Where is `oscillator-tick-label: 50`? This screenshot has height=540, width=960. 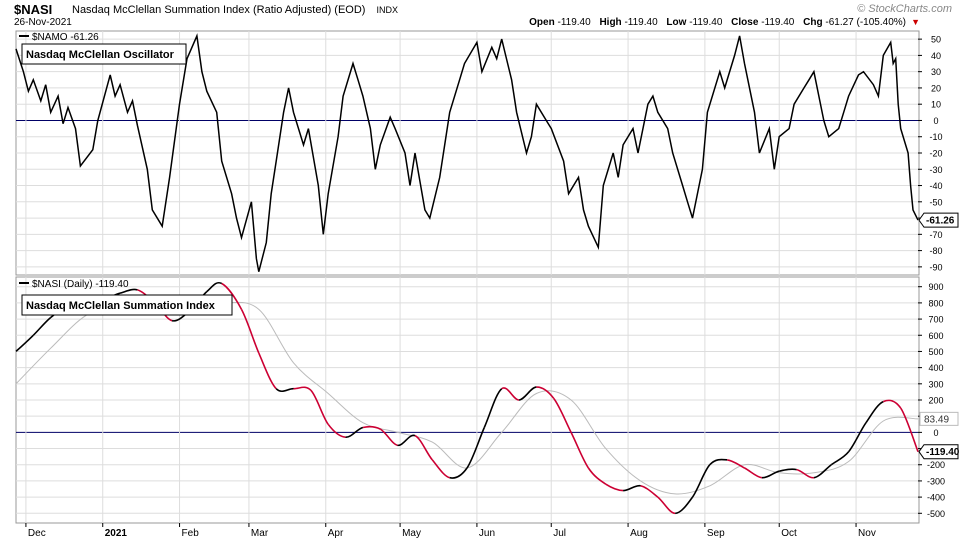
oscillator-tick-label: 50 is located at coordinates (936, 40).